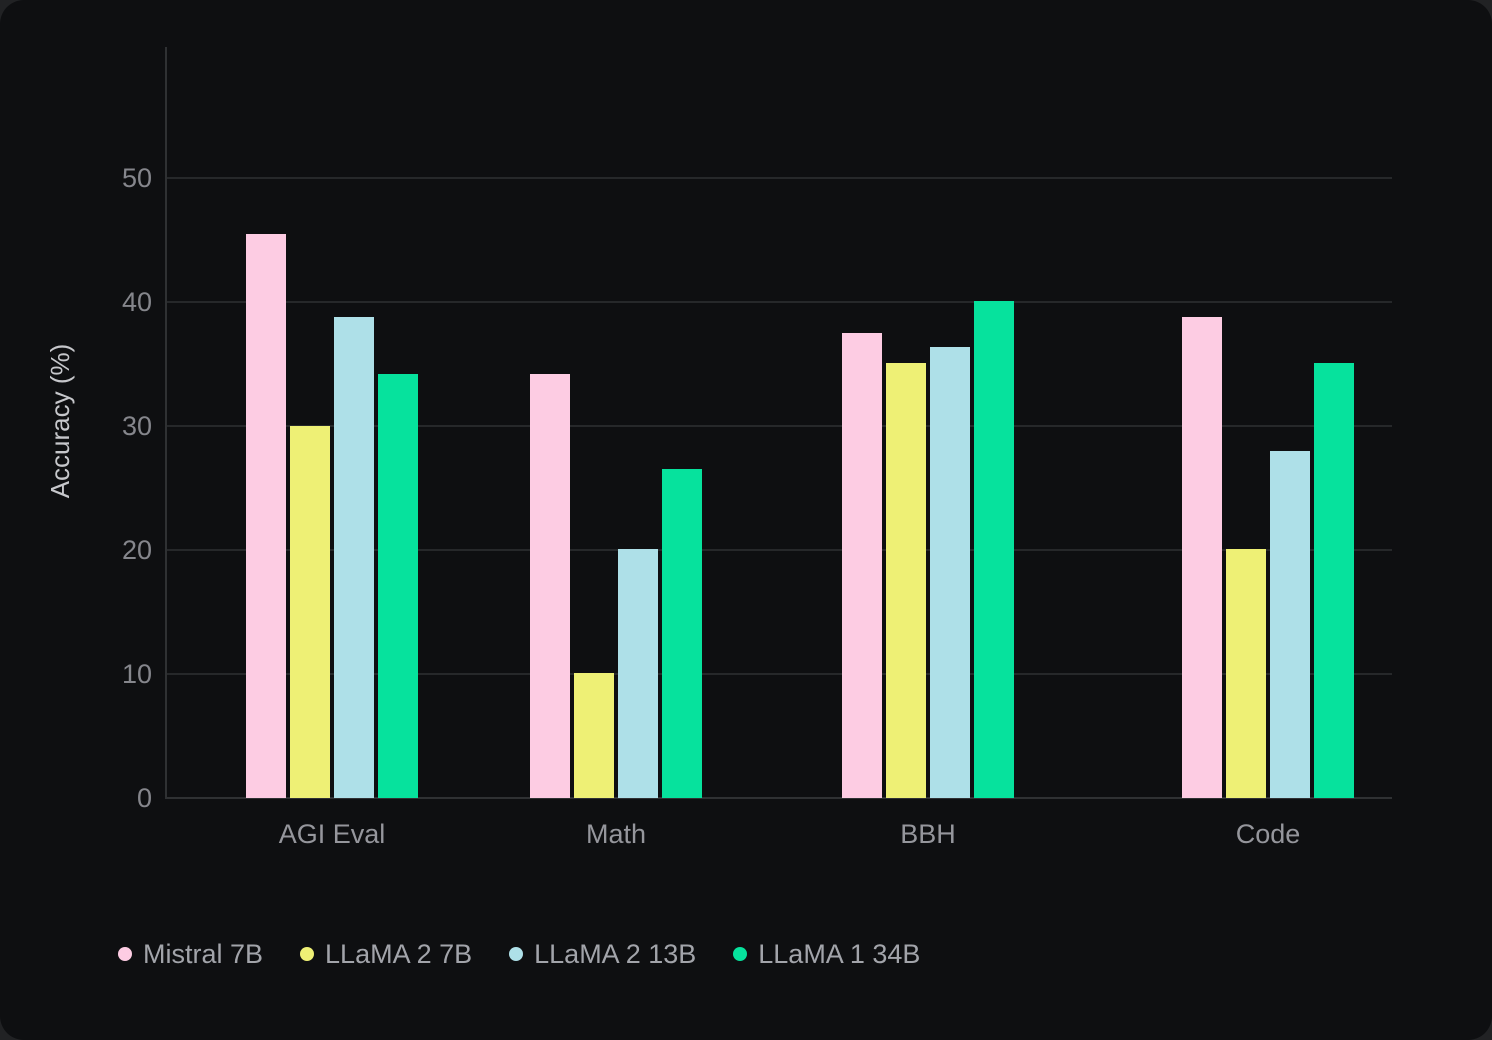 The width and height of the screenshot is (1492, 1040). What do you see at coordinates (616, 834) in the screenshot?
I see `x-category-label-math: Math` at bounding box center [616, 834].